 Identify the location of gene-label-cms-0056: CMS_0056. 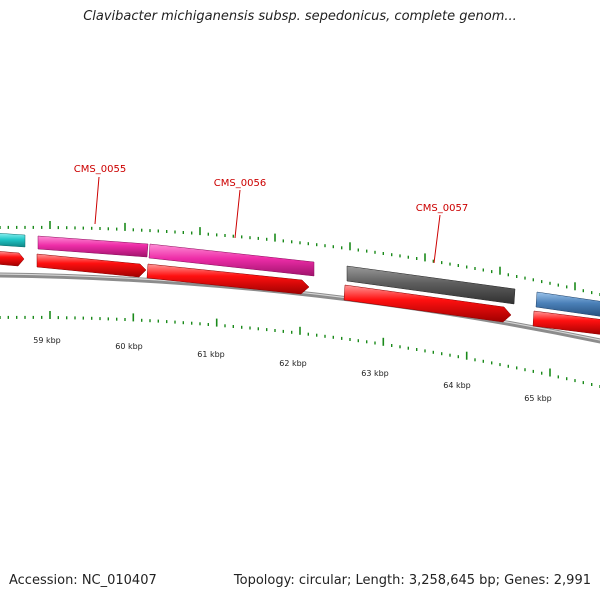
(240, 183).